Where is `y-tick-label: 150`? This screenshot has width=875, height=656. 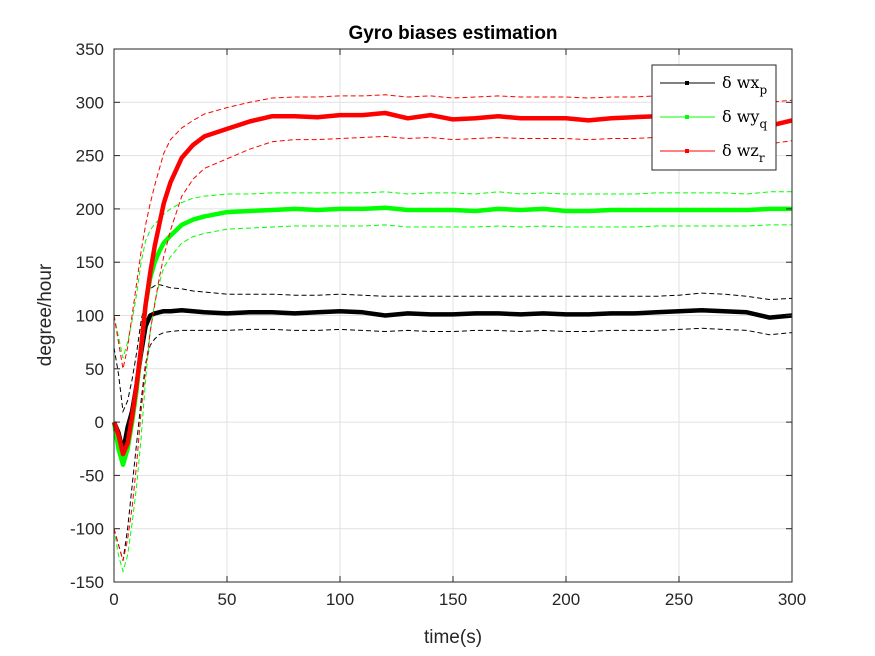
y-tick-label: 150 is located at coordinates (90, 262).